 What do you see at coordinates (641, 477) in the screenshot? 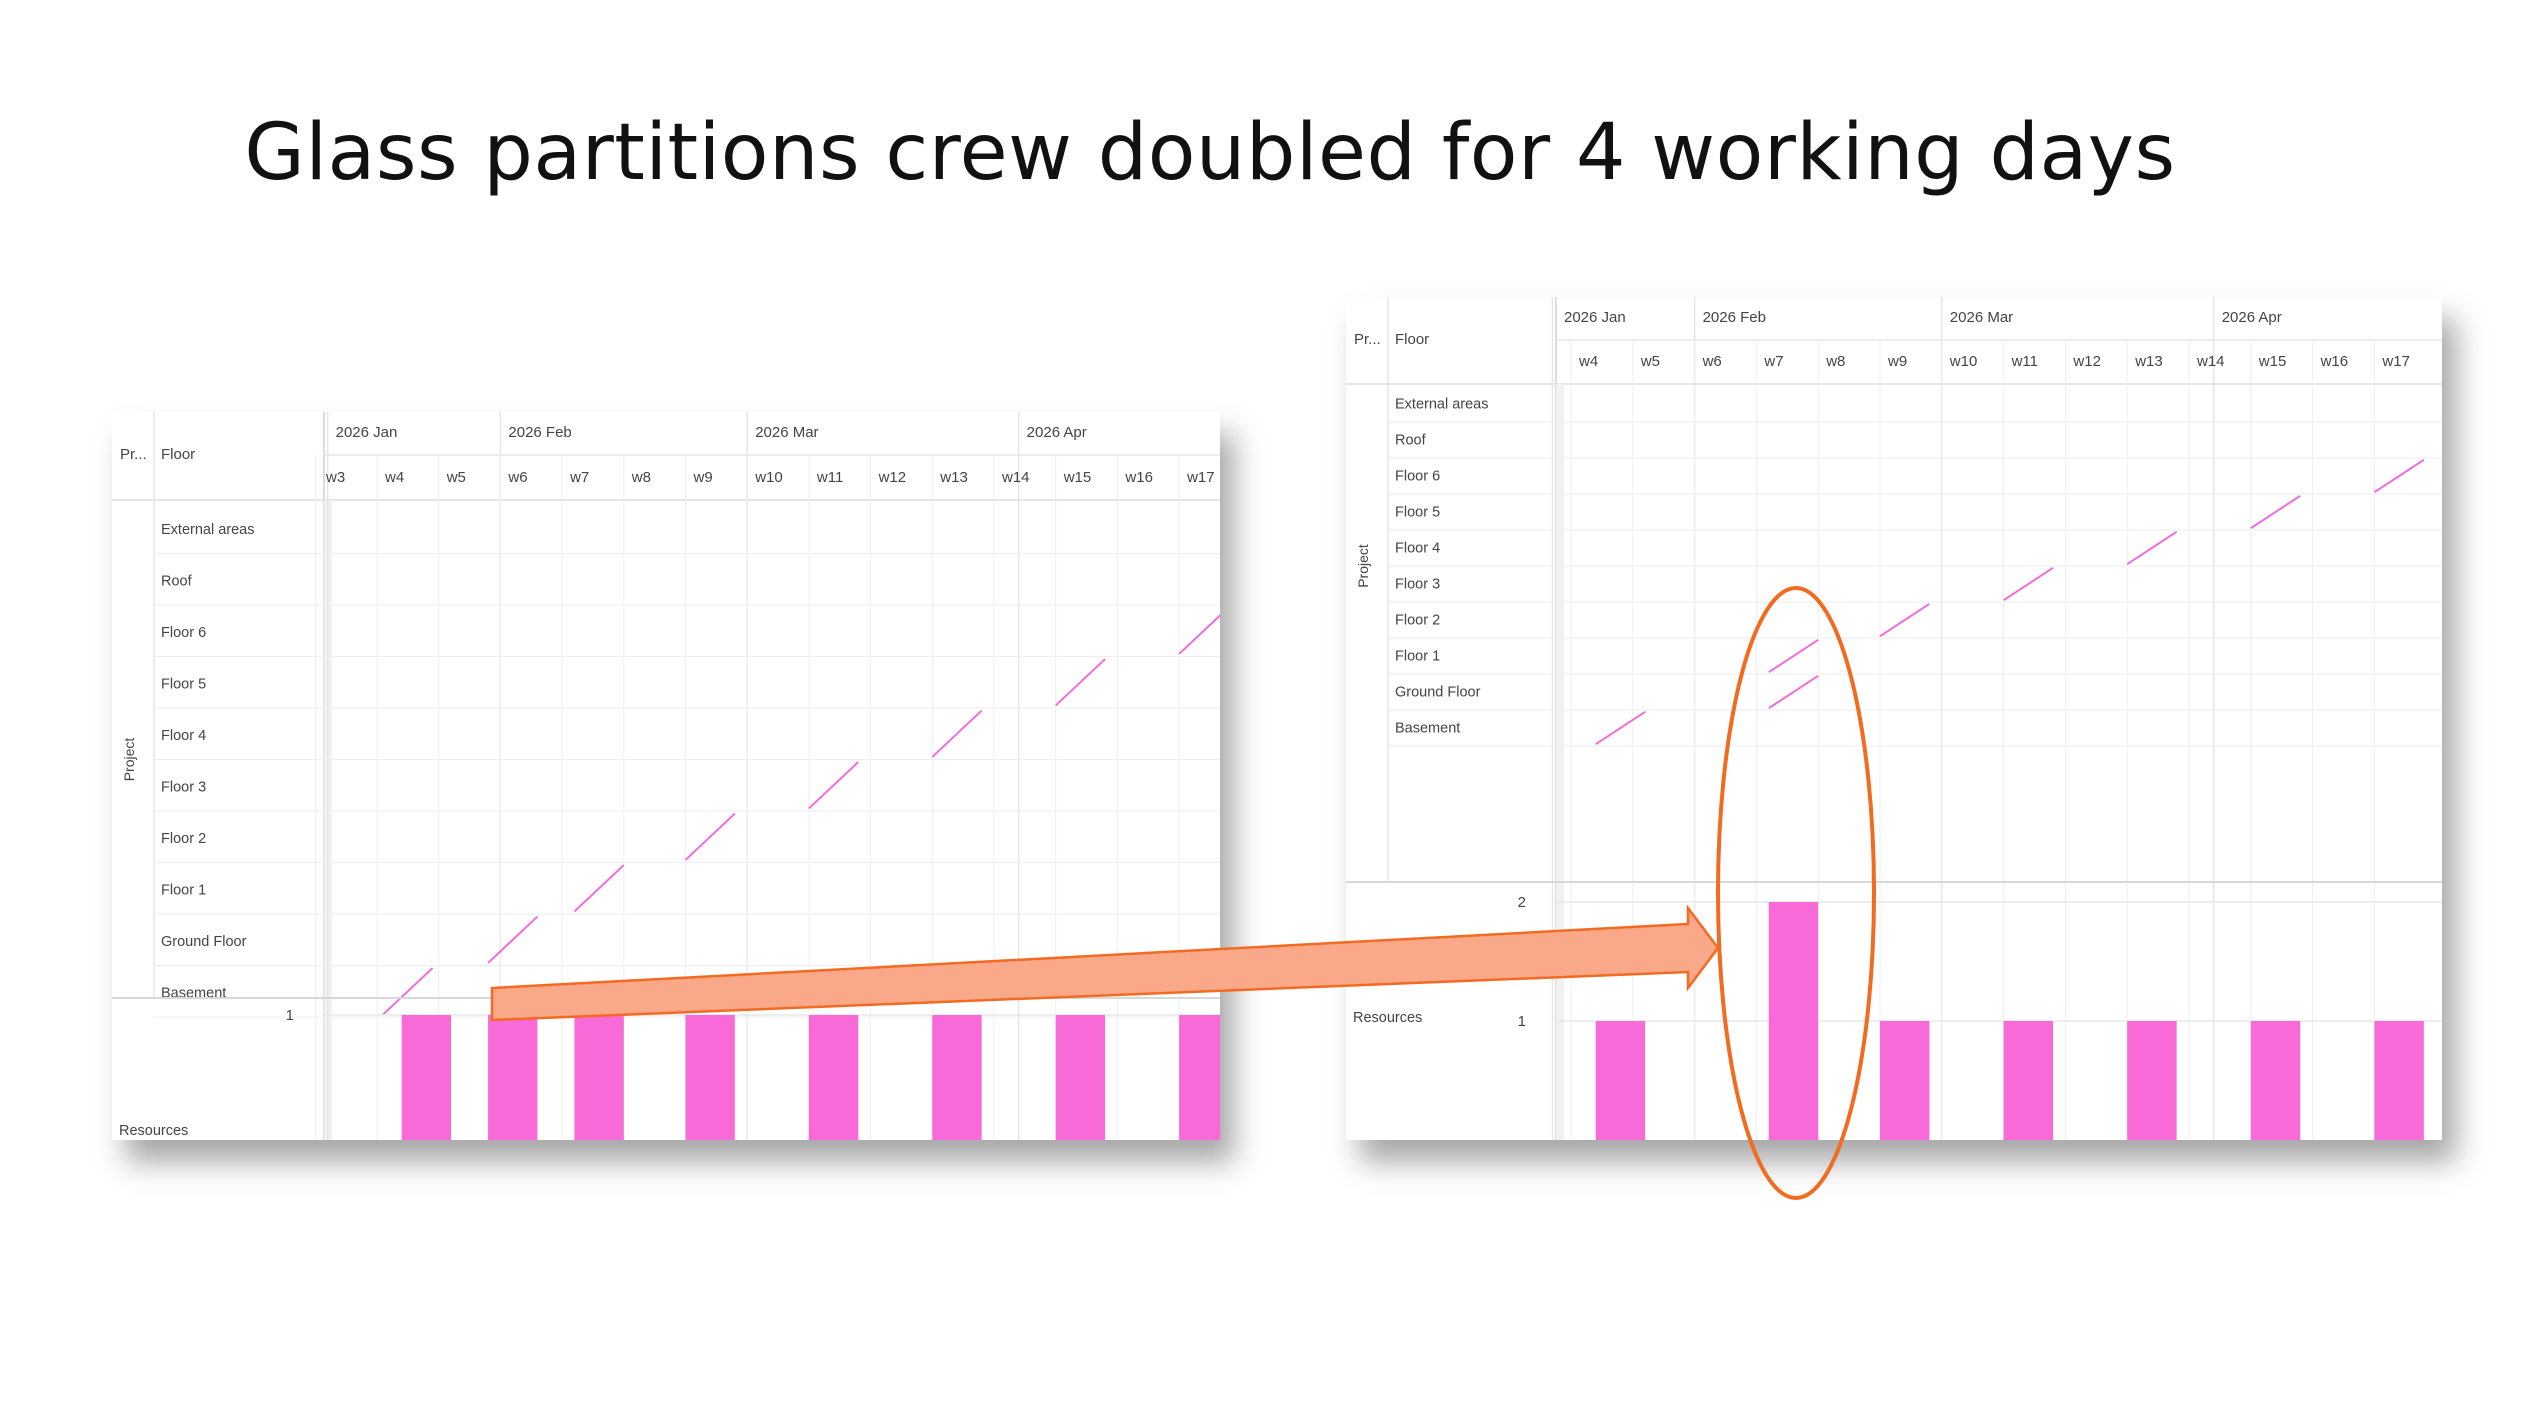
I see `week-label: w8` at bounding box center [641, 477].